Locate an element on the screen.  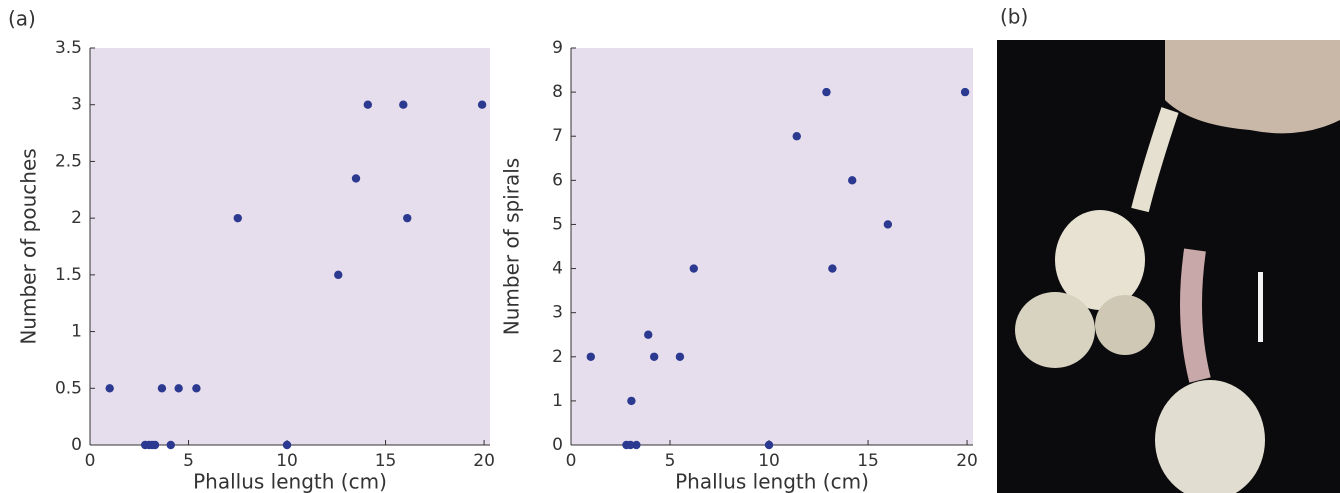
y-axis-label: Number of spirals is located at coordinates (512, 246).